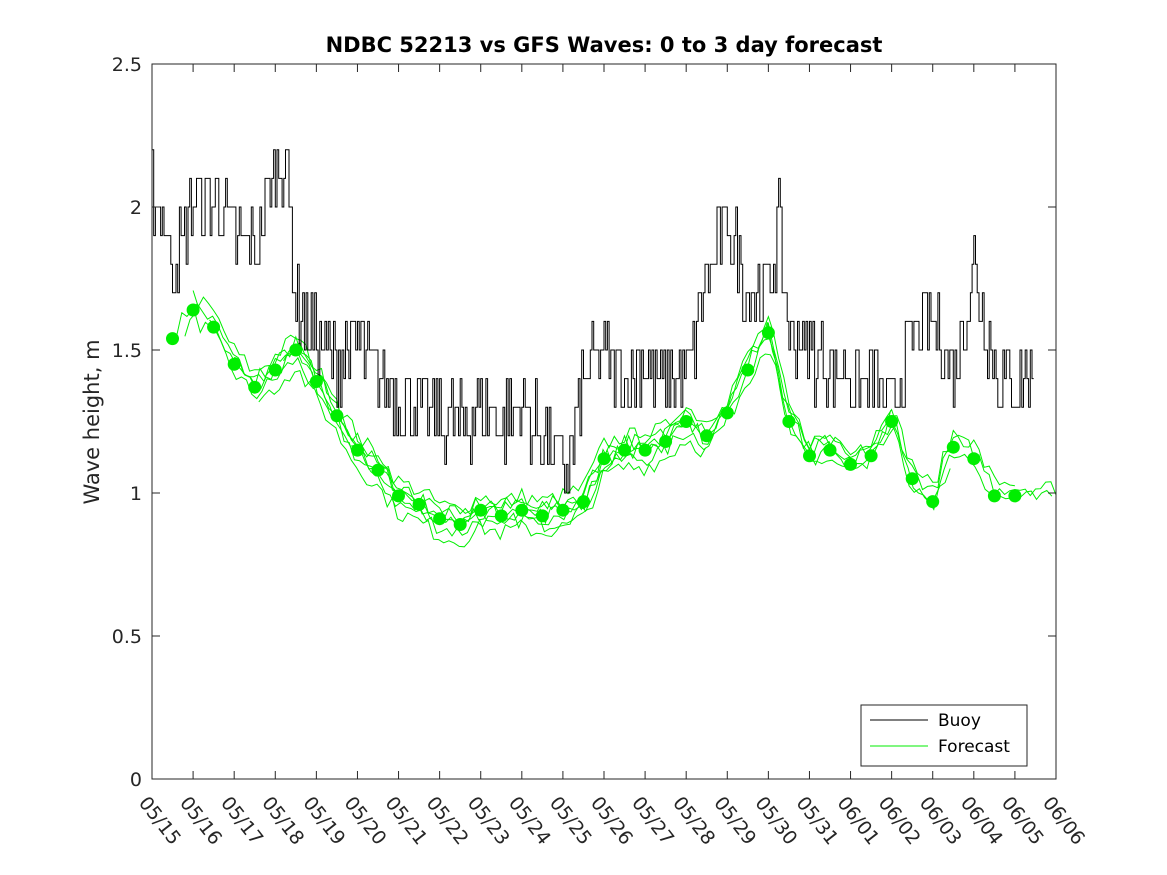  I want to click on x-tick-label: 05/20, so click(365, 821).